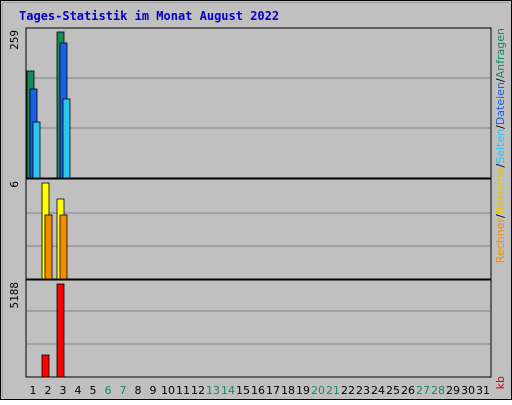  I want to click on legend-entry: Dateien, so click(500, 103).